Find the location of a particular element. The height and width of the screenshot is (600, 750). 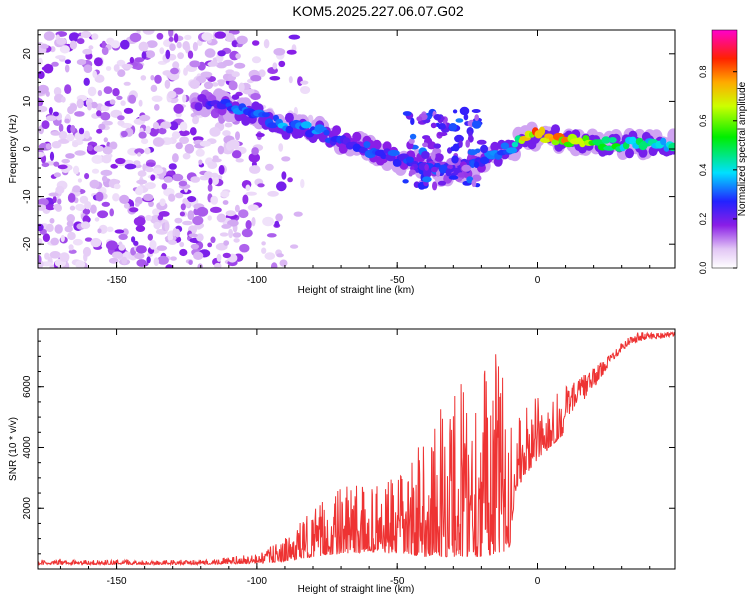

x-tick-label: -50 is located at coordinates (397, 581).